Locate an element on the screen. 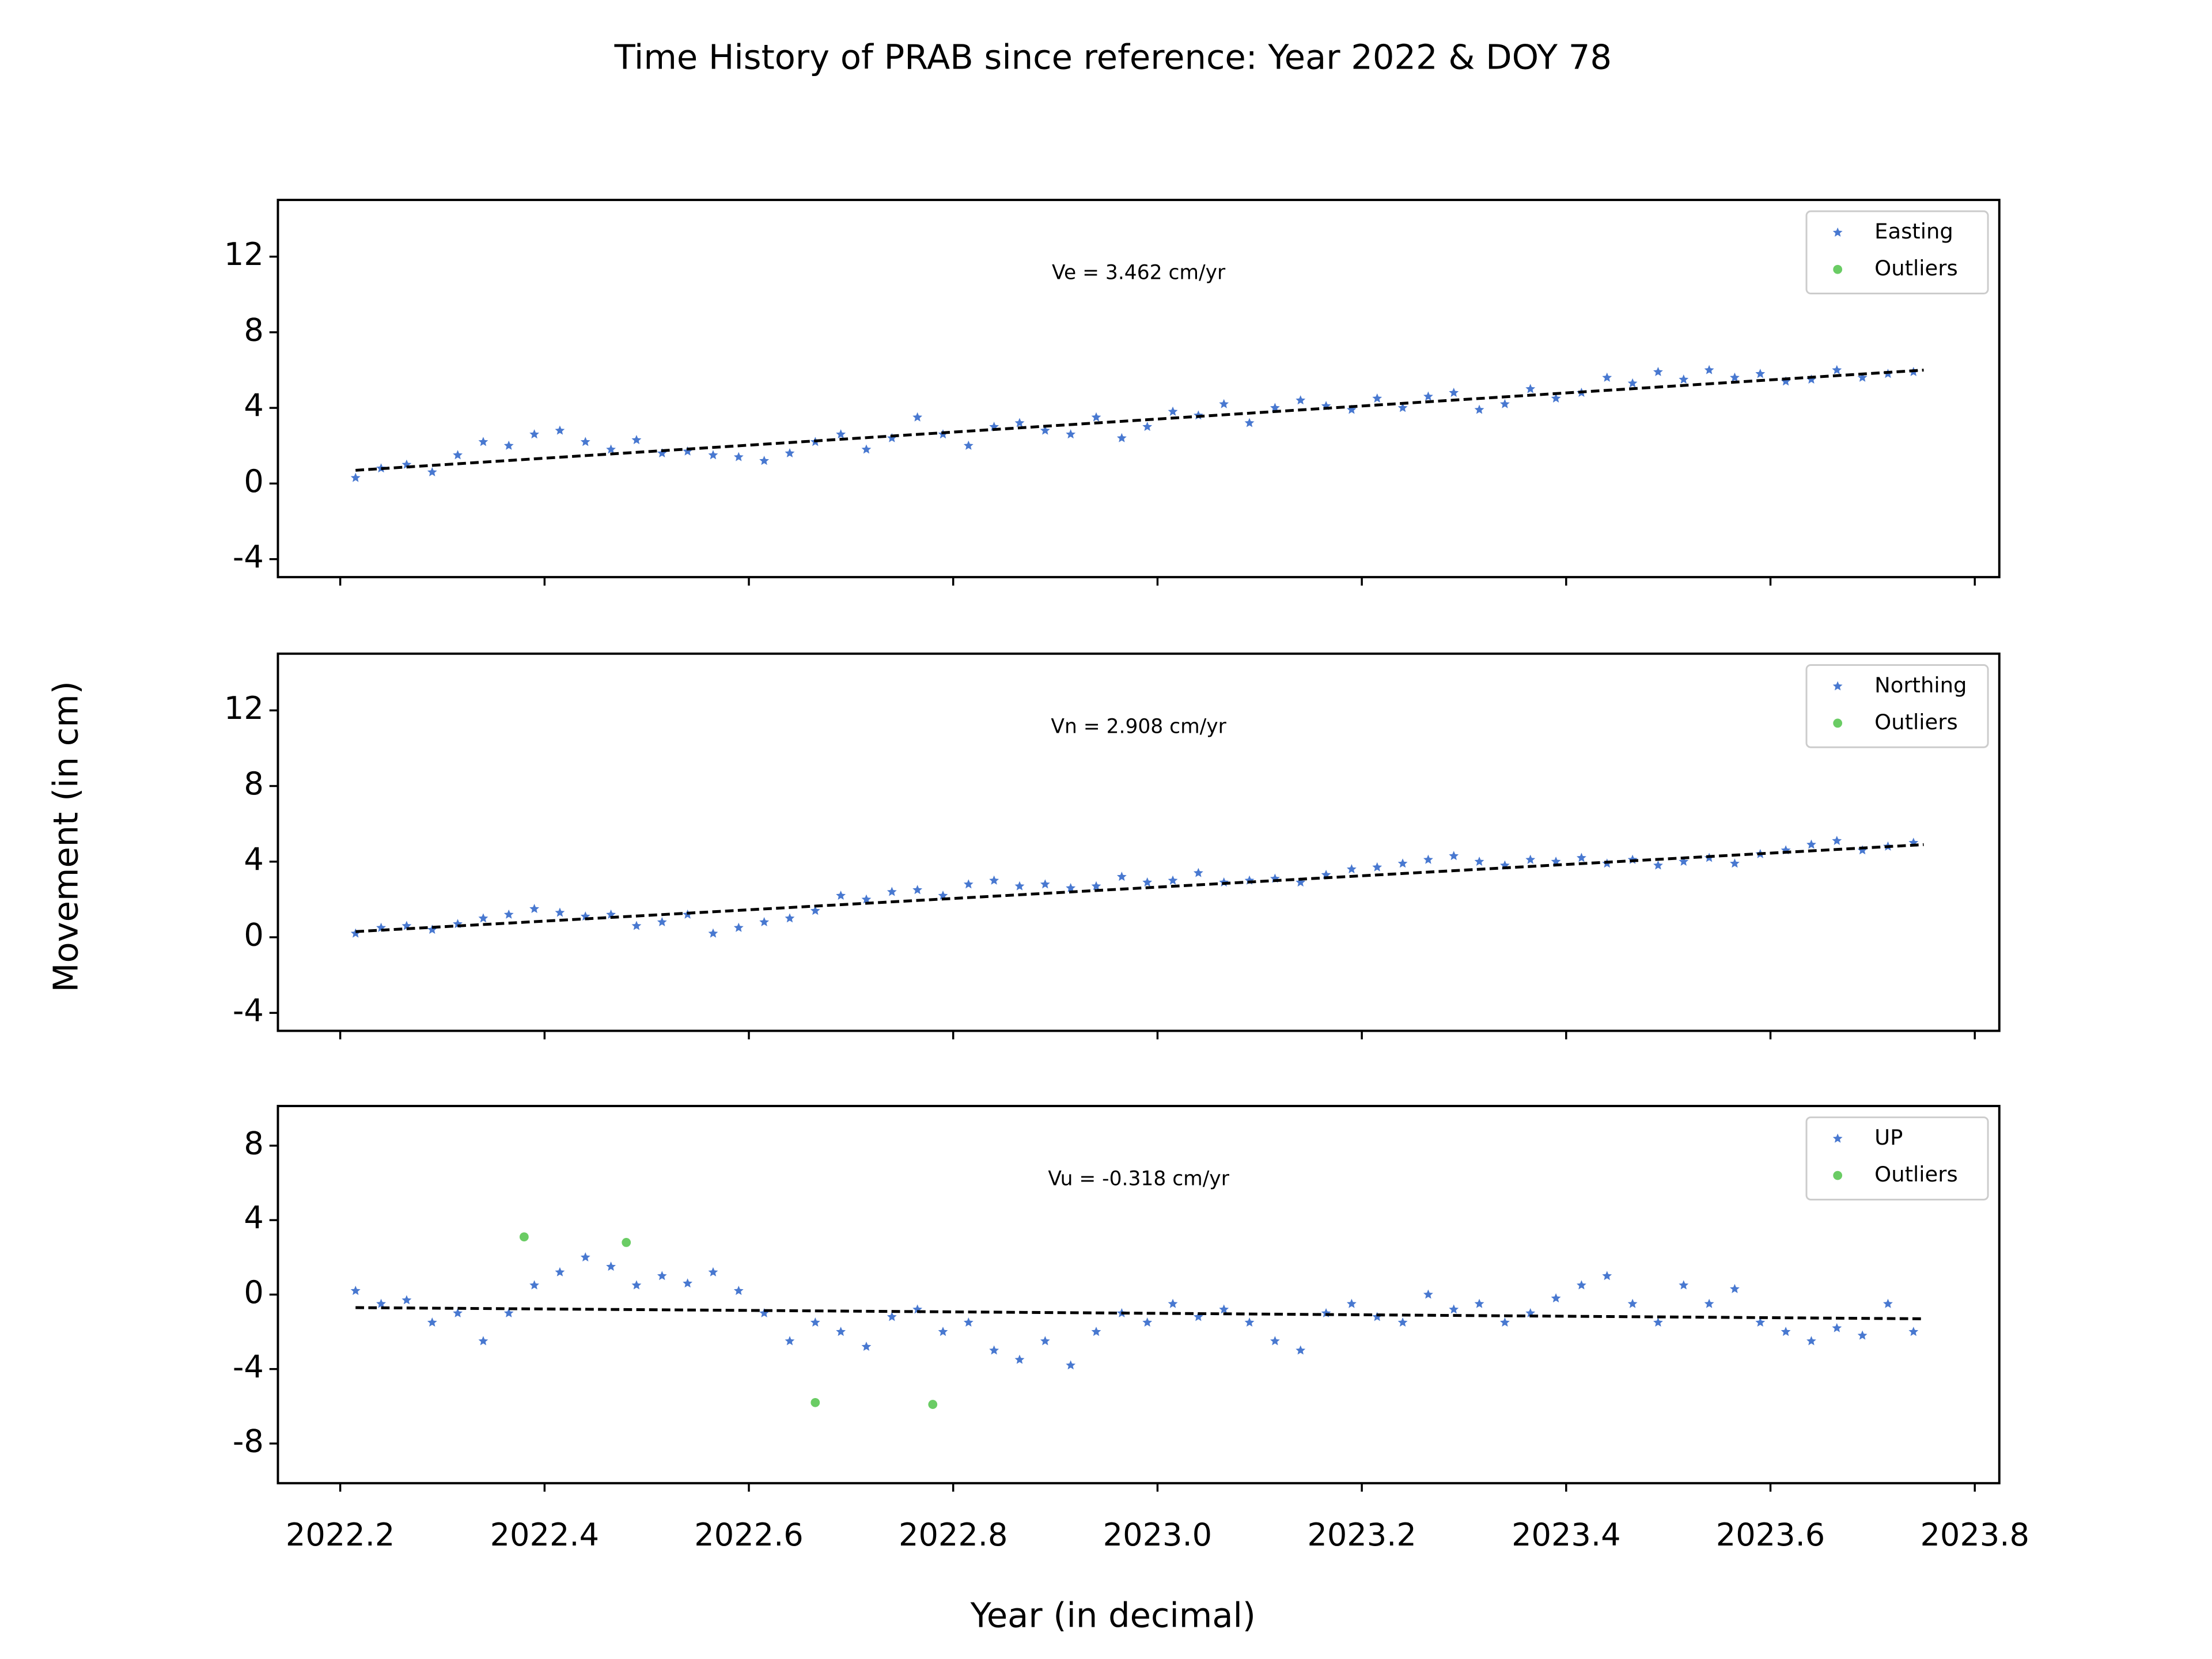 The image size is (2212, 1659). y-tick-label: 12 is located at coordinates (244, 254).